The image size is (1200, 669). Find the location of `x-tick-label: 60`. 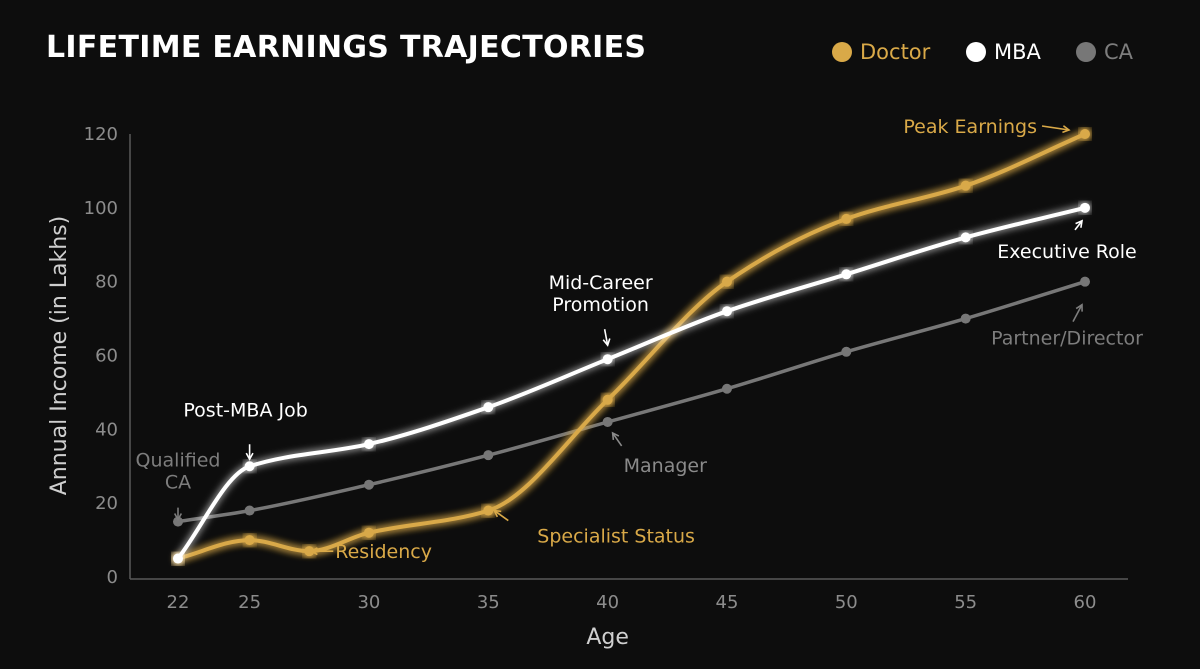

x-tick-label: 60 is located at coordinates (1085, 602).